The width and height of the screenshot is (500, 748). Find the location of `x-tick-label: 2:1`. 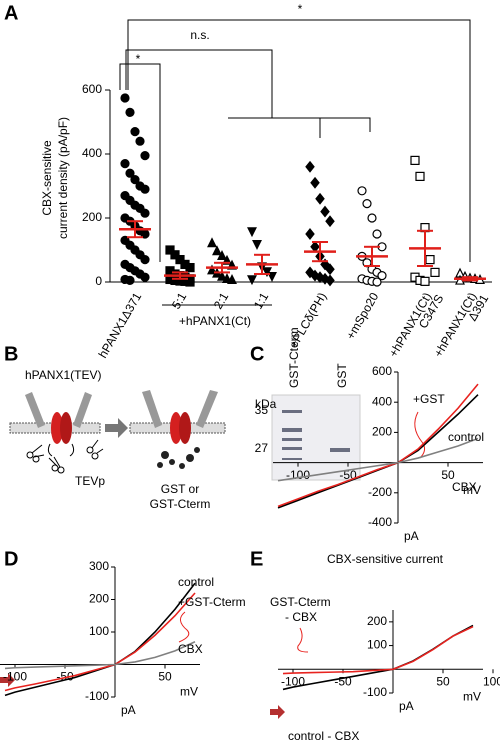

x-tick-label: 2:1 is located at coordinates (221, 301).